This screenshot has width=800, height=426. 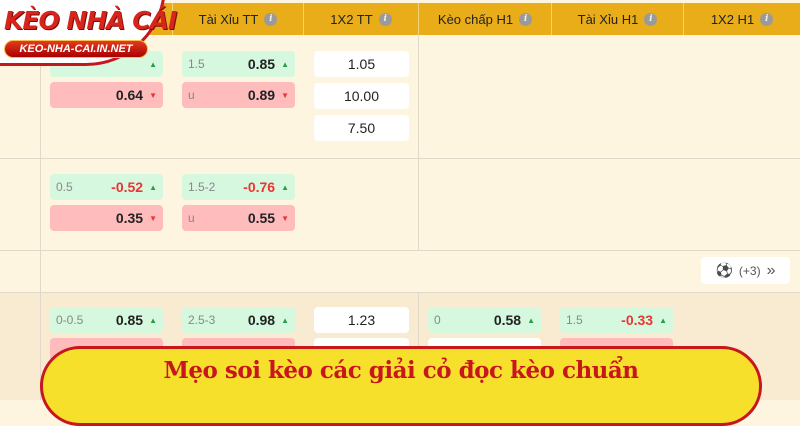 I want to click on header-tai-xiu-h1: Tài Xỉu H1 i, so click(x=617, y=19).